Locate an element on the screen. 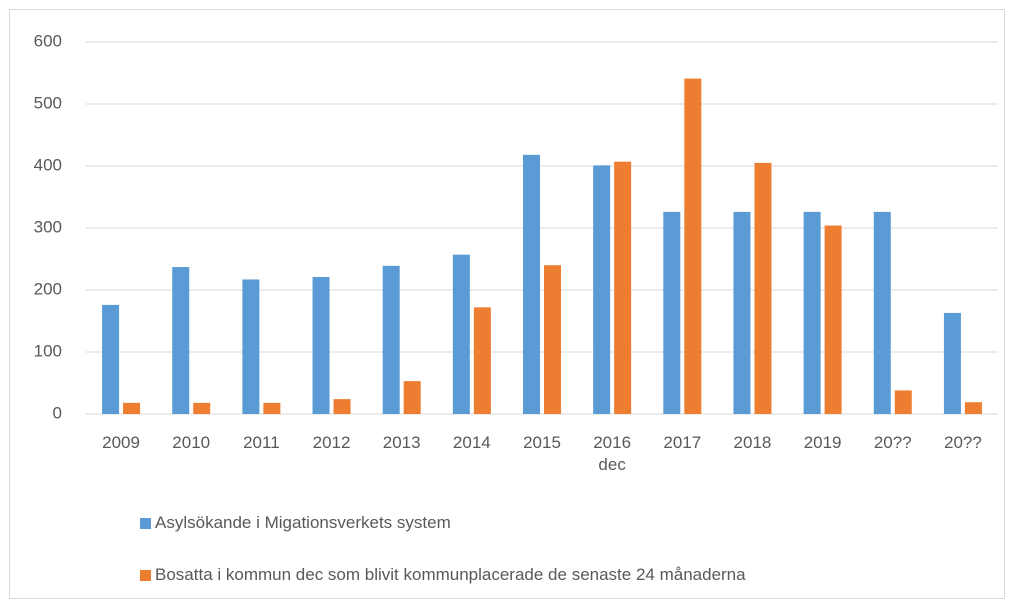 The width and height of the screenshot is (1016, 601). x-tick-label: 2017 is located at coordinates (682, 442).